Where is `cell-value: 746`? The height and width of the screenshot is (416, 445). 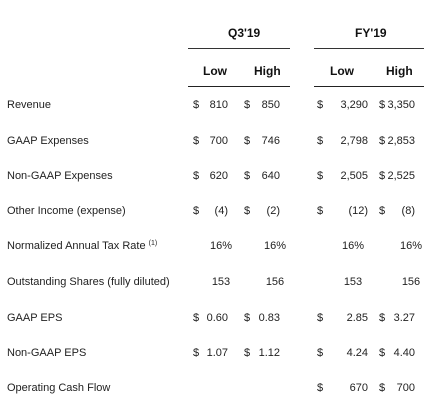 cell-value: 746 is located at coordinates (270, 141).